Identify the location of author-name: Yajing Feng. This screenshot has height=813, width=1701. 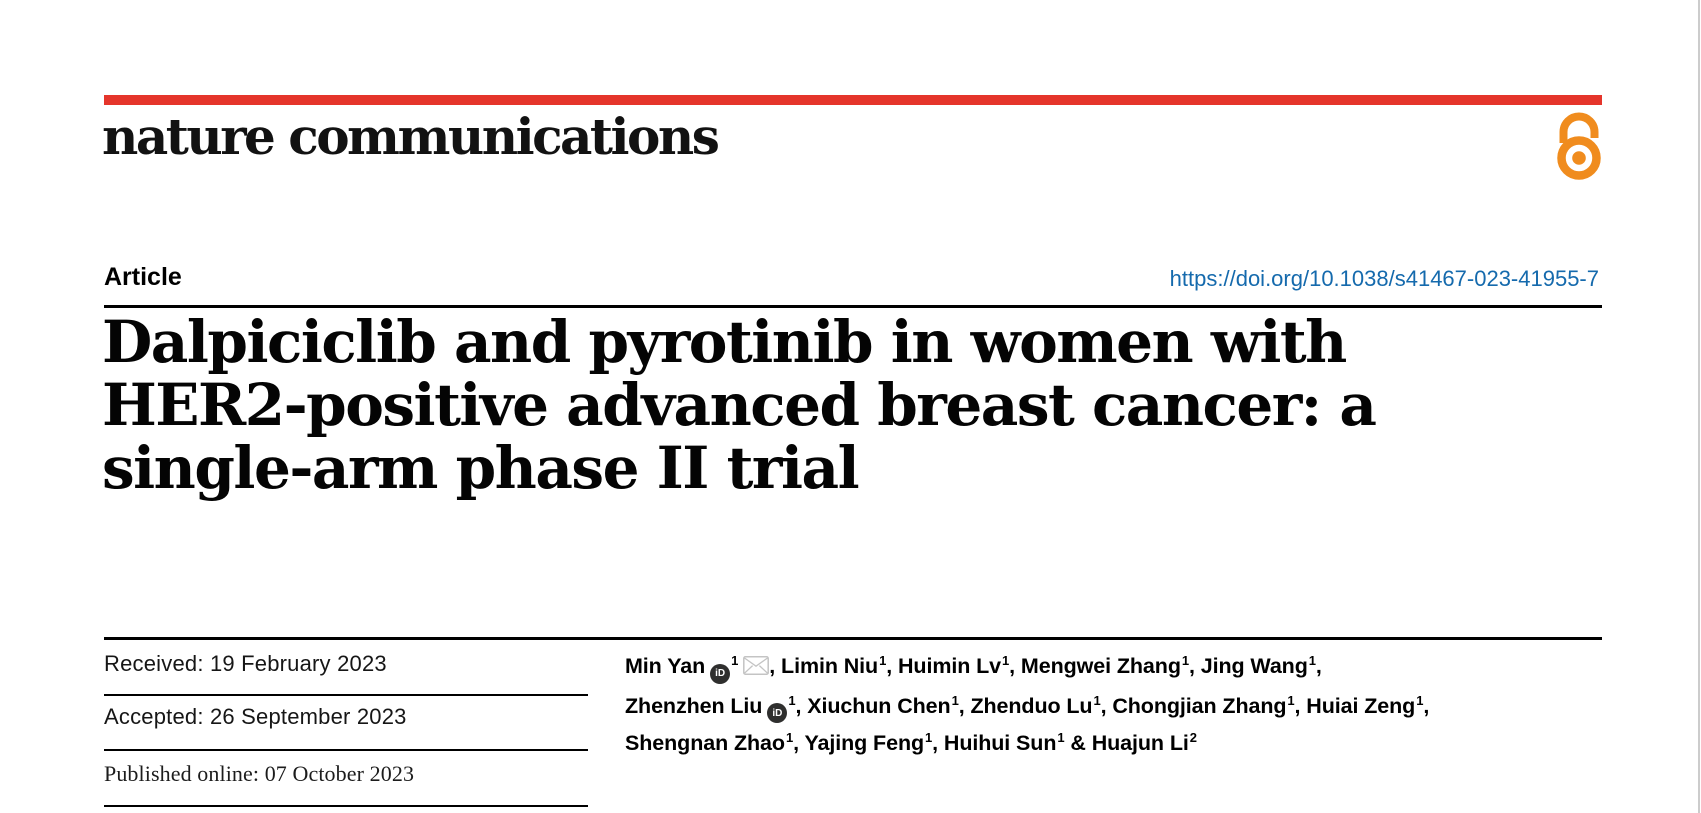
(864, 743).